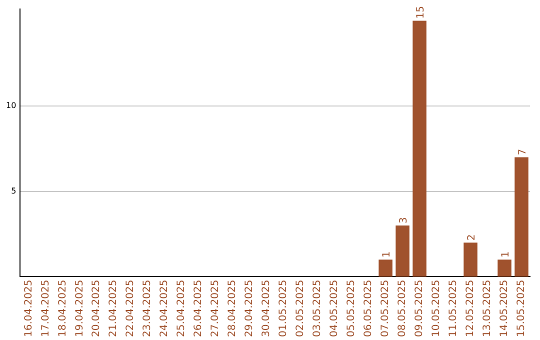 The width and height of the screenshot is (540, 340). I want to click on x-tick-label: 25.04.2025, so click(182, 309).